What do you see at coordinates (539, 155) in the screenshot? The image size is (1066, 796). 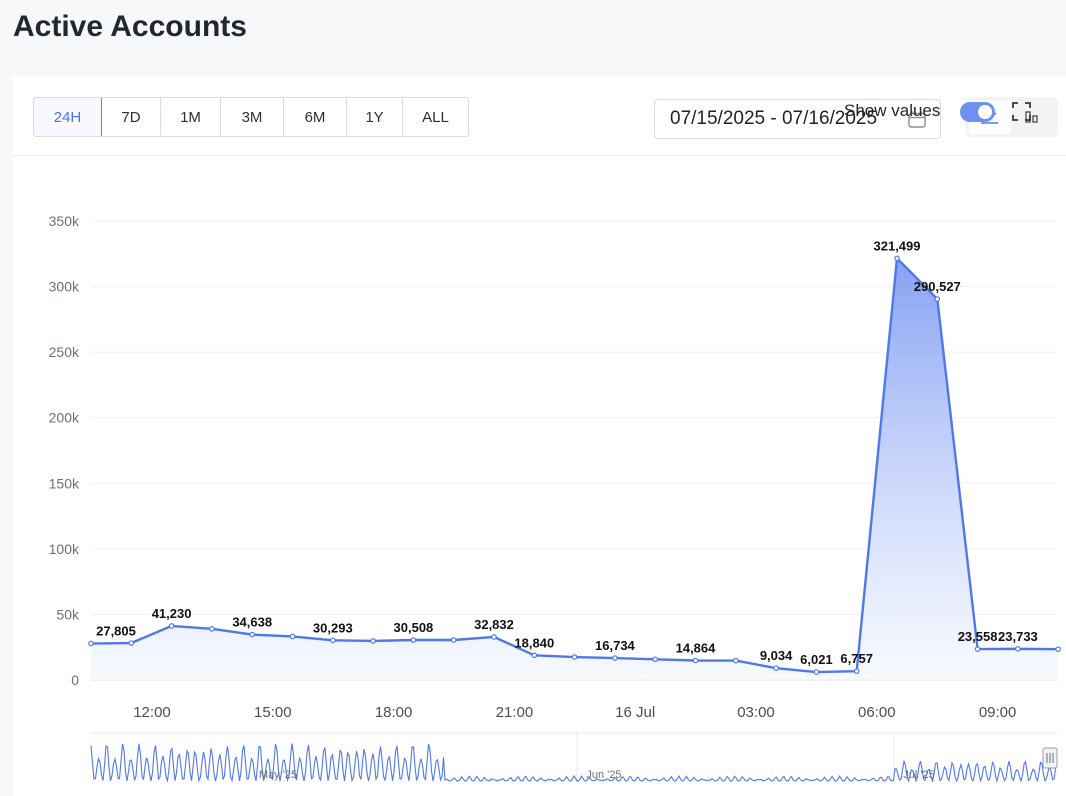 I see `toolbar-divider` at bounding box center [539, 155].